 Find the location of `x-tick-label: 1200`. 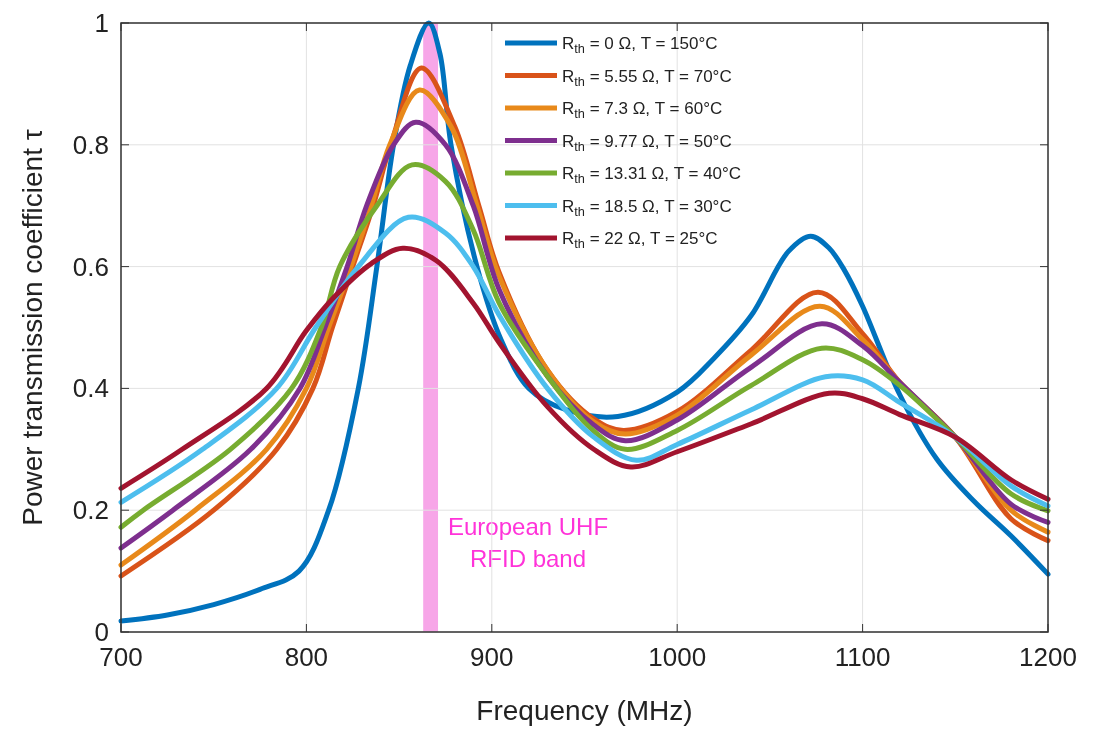

x-tick-label: 1200 is located at coordinates (1048, 657).